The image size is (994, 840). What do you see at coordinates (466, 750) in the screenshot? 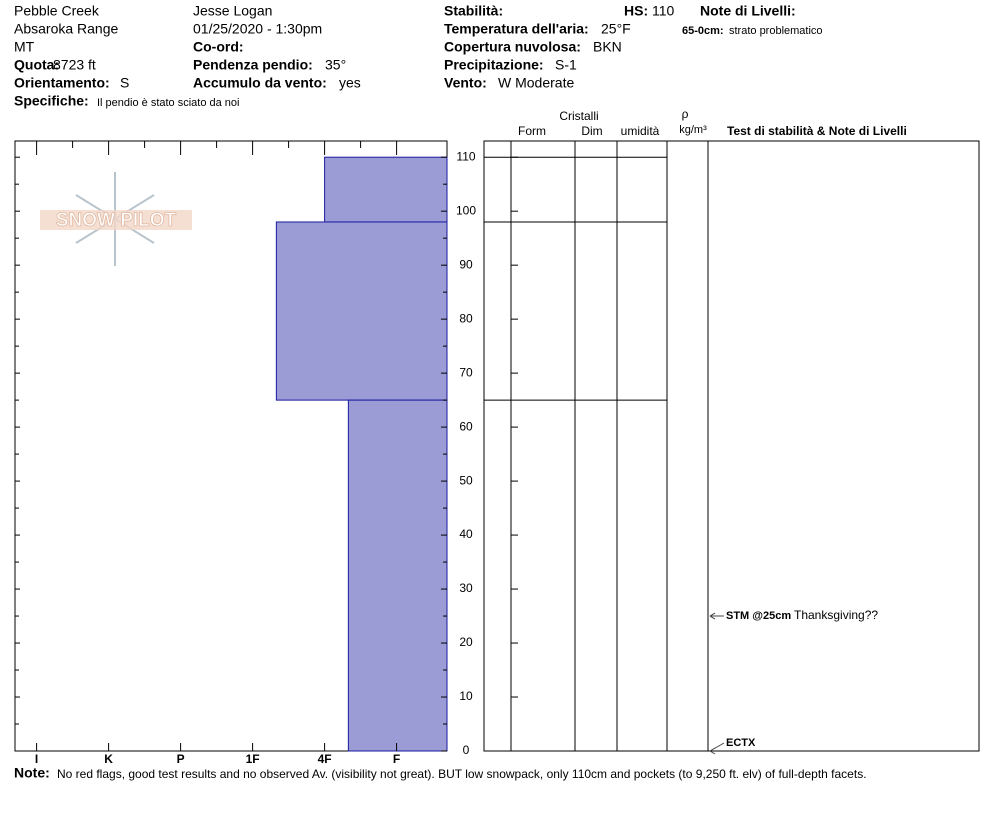
I see `y-tick-label: 0` at bounding box center [466, 750].